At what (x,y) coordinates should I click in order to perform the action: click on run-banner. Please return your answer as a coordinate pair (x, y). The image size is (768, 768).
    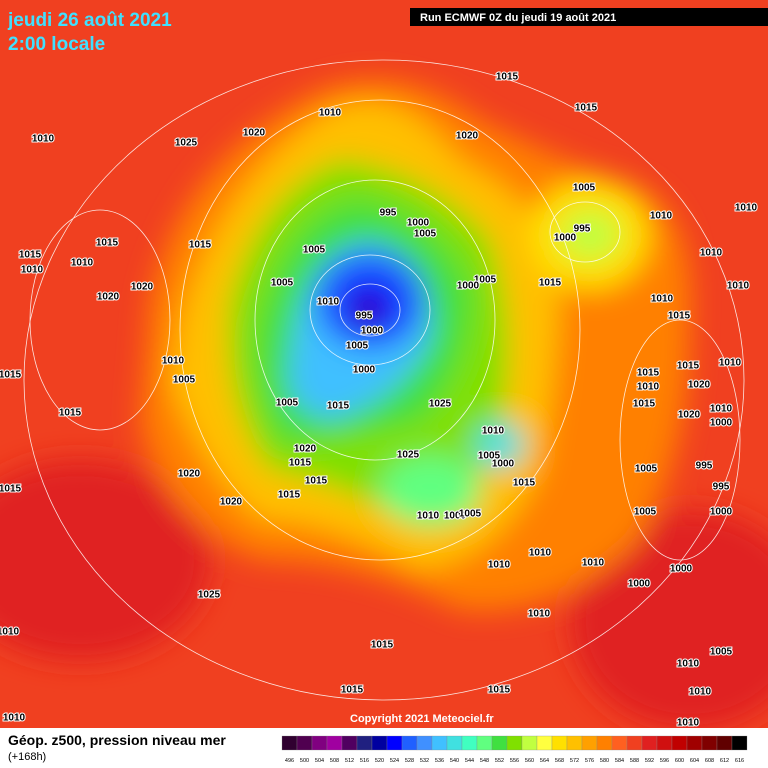
    Looking at the image, I should click on (589, 17).